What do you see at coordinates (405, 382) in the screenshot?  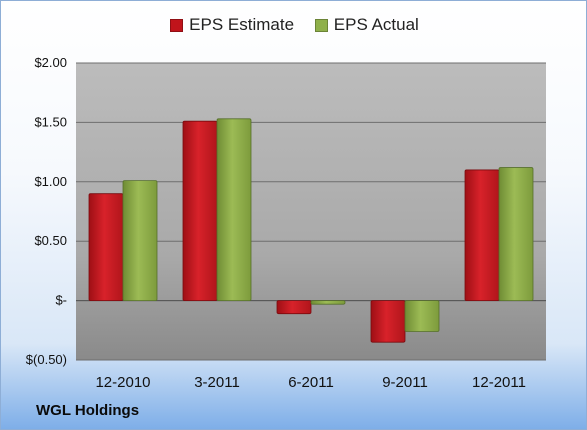 I see `x-tick-label: 9-2011` at bounding box center [405, 382].